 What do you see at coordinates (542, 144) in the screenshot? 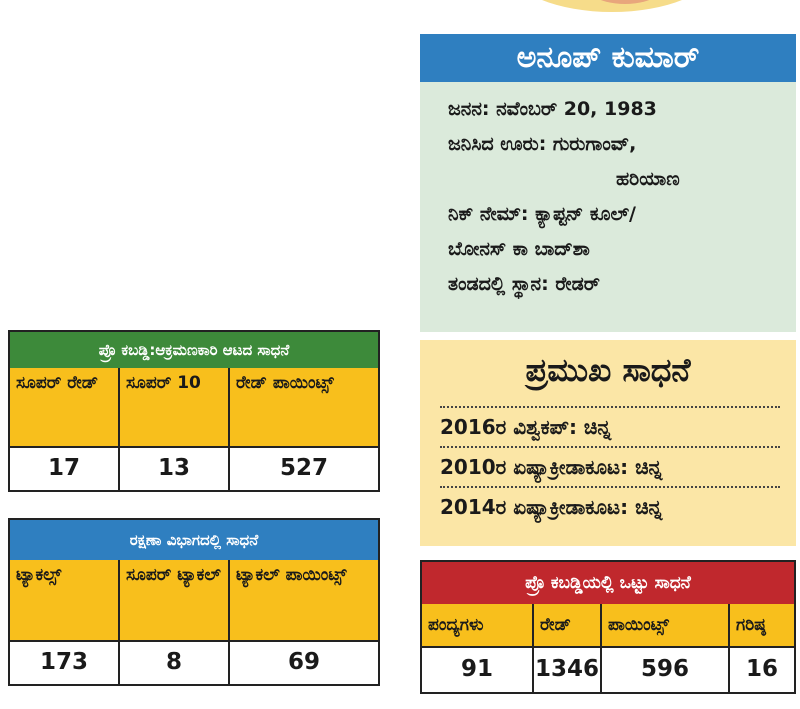
I see `hometown: ಜನಿಸಿದ ಊರು: ಗುರುಗಾಂವ್,` at bounding box center [542, 144].